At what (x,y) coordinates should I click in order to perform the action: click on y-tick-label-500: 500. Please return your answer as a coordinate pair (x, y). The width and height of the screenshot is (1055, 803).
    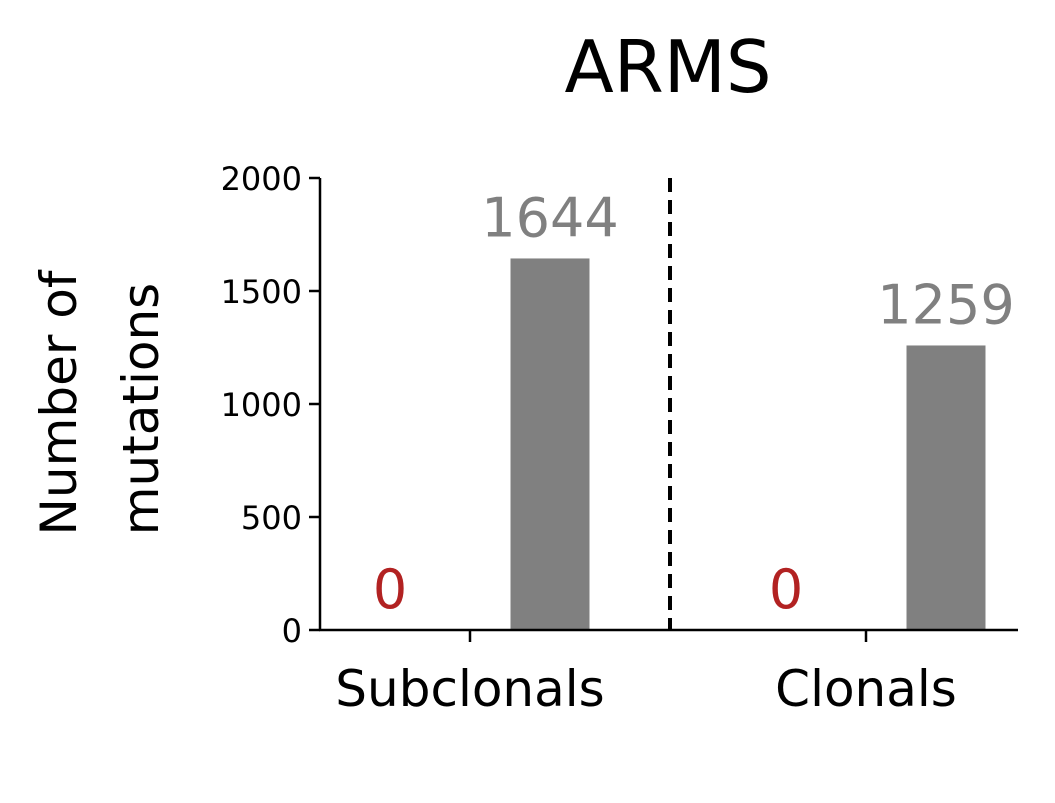
    Looking at the image, I should click on (271, 518).